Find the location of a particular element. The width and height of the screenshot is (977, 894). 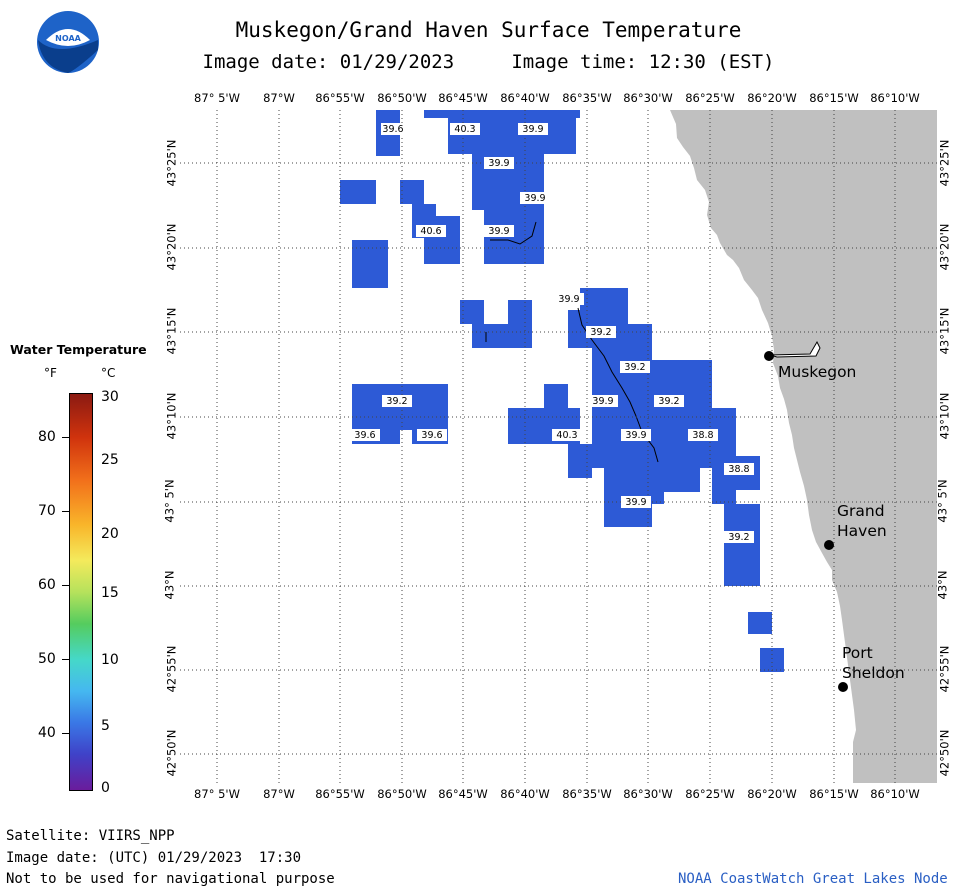

lon-label: 86°10'W is located at coordinates (895, 98).